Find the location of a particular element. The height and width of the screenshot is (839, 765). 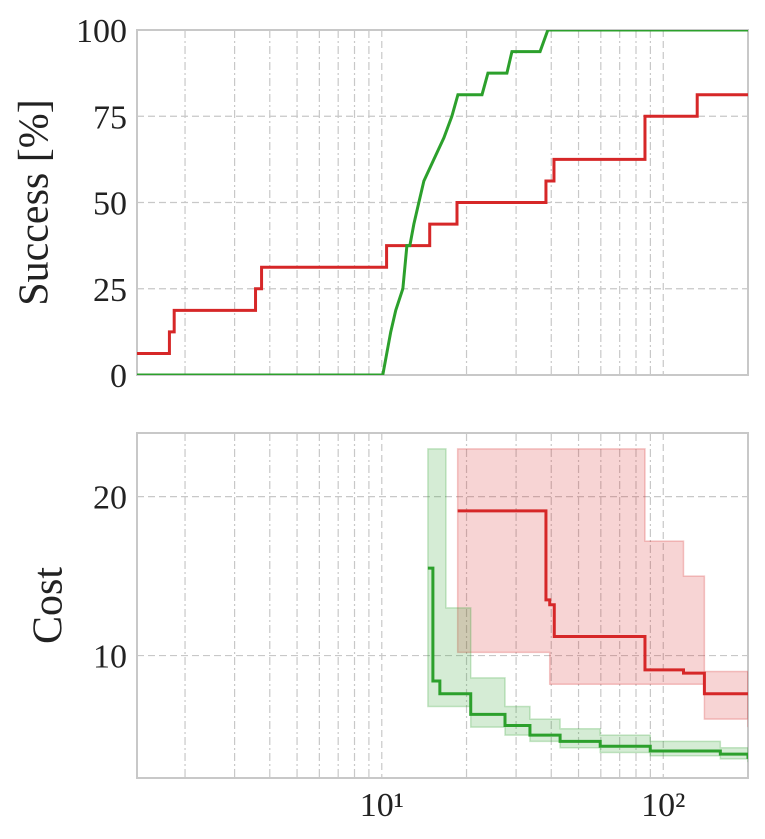

band is located at coordinates (602, 588).